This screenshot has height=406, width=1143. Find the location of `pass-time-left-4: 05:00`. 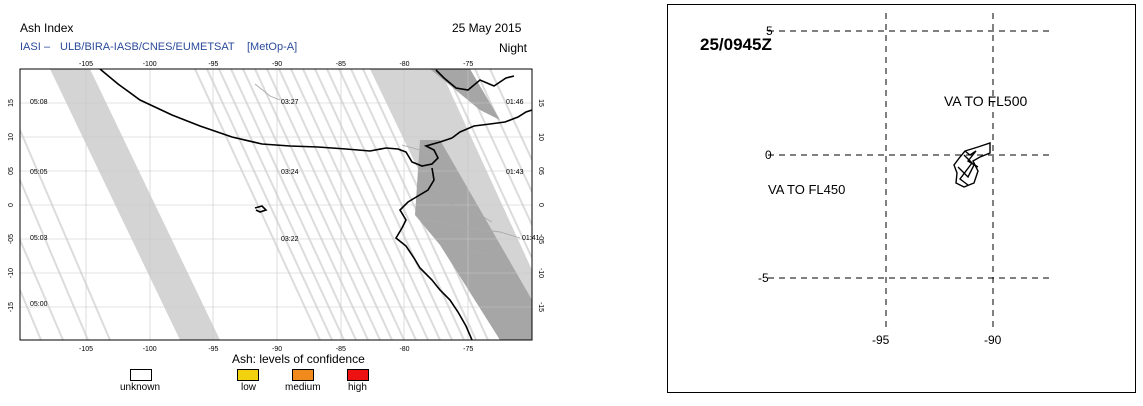

pass-time-left-4: 05:00 is located at coordinates (39, 304).